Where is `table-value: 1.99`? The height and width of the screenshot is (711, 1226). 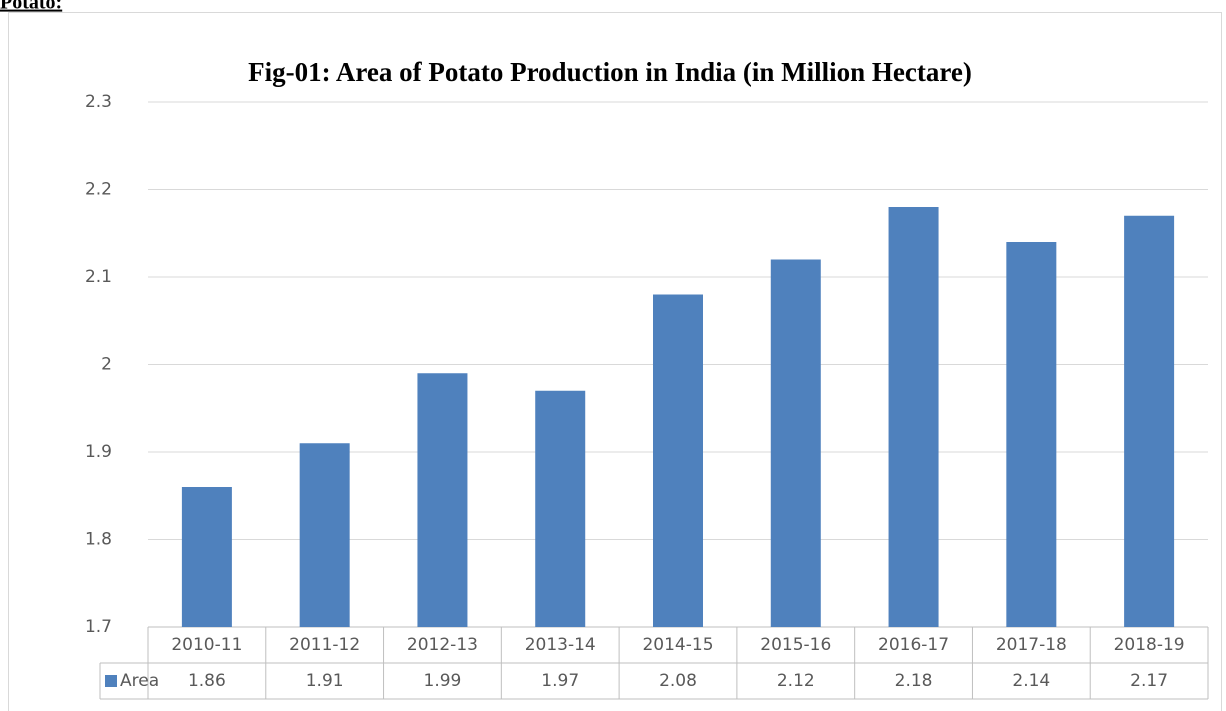
table-value: 1.99 is located at coordinates (443, 681).